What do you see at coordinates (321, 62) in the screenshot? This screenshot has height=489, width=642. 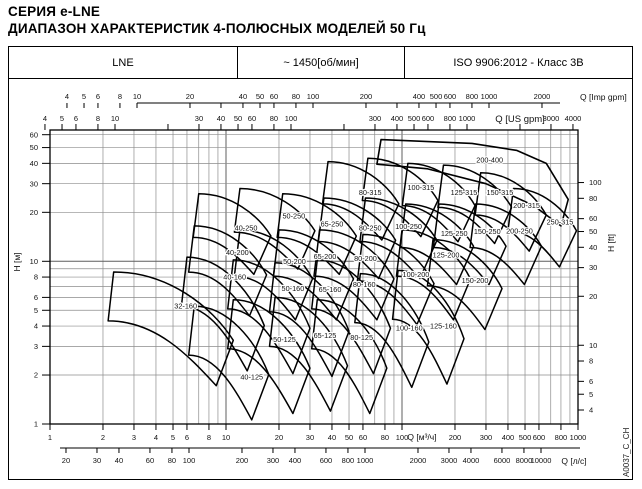 I see `speed-cell: ~ 1450[об/мин]` at bounding box center [321, 62].